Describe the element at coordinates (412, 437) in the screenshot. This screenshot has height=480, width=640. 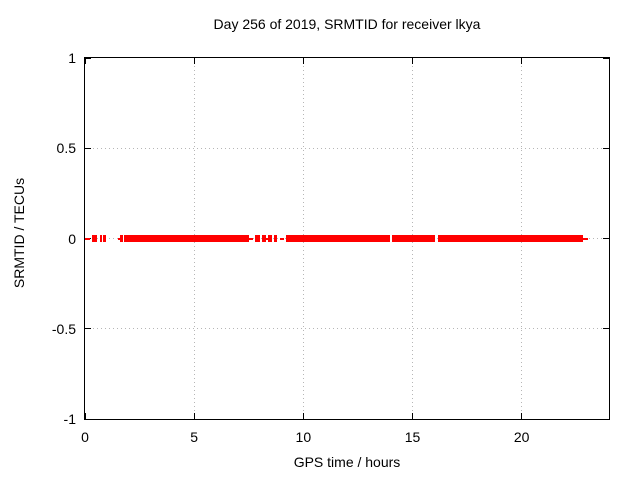
I see `x-tick-label: 15` at that location.